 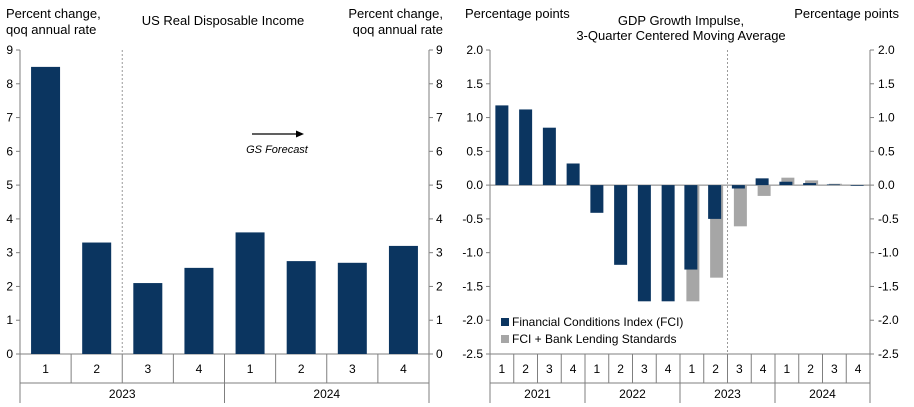 What do you see at coordinates (474, 84) in the screenshot?
I see `gdp-left-ytick-label: 1.5` at bounding box center [474, 84].